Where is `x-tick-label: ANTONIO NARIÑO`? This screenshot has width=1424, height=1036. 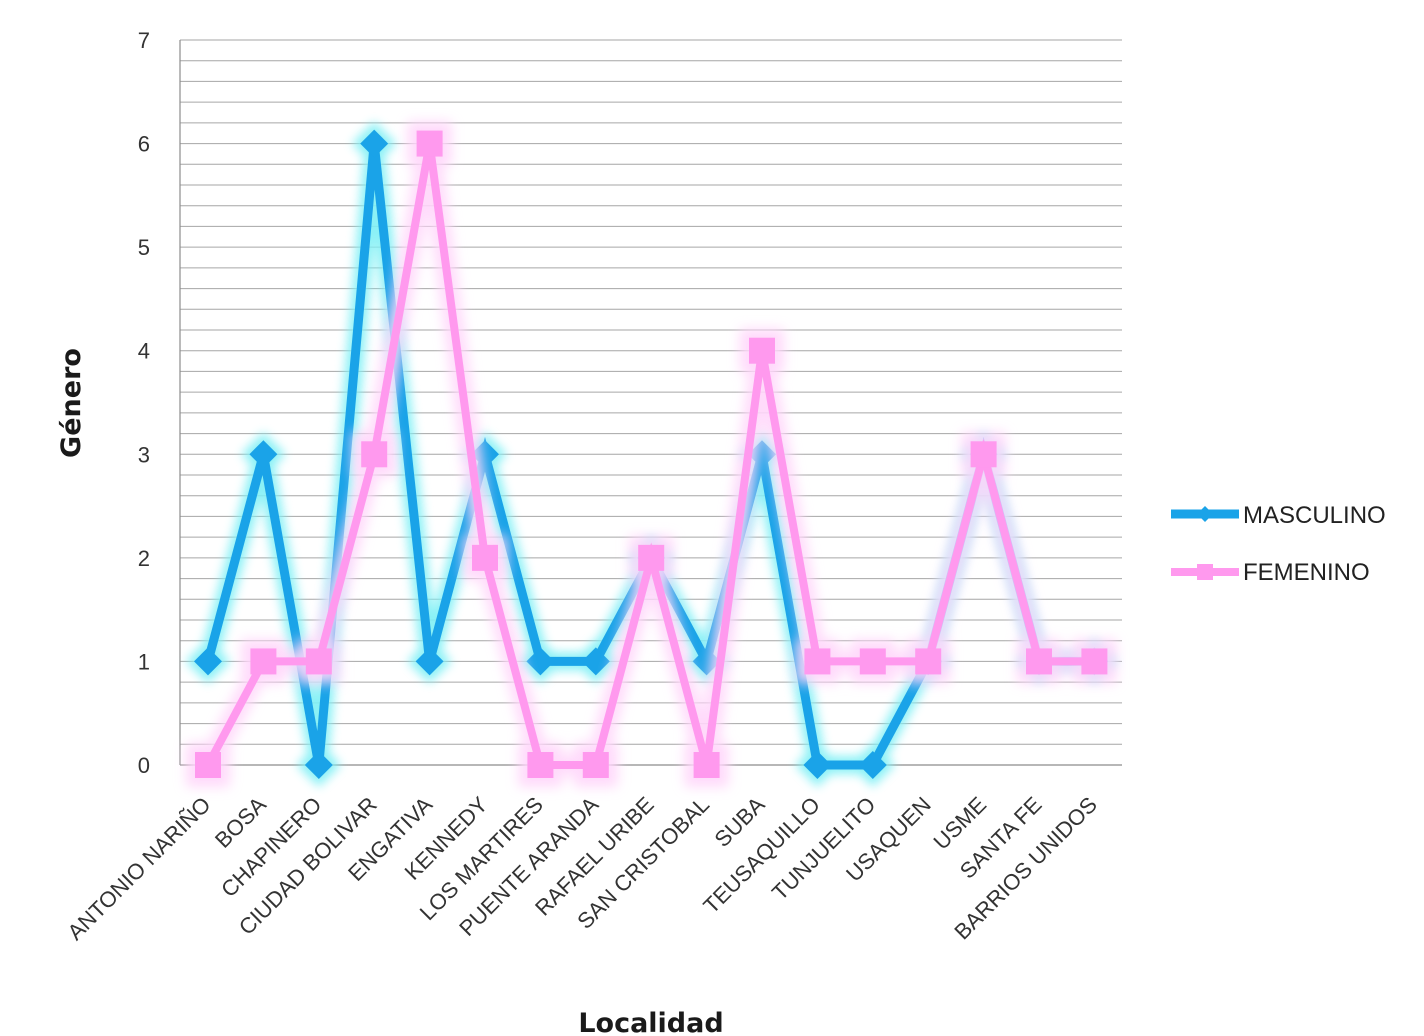 x-tick-label: ANTONIO NARIÑO is located at coordinates (138, 868).